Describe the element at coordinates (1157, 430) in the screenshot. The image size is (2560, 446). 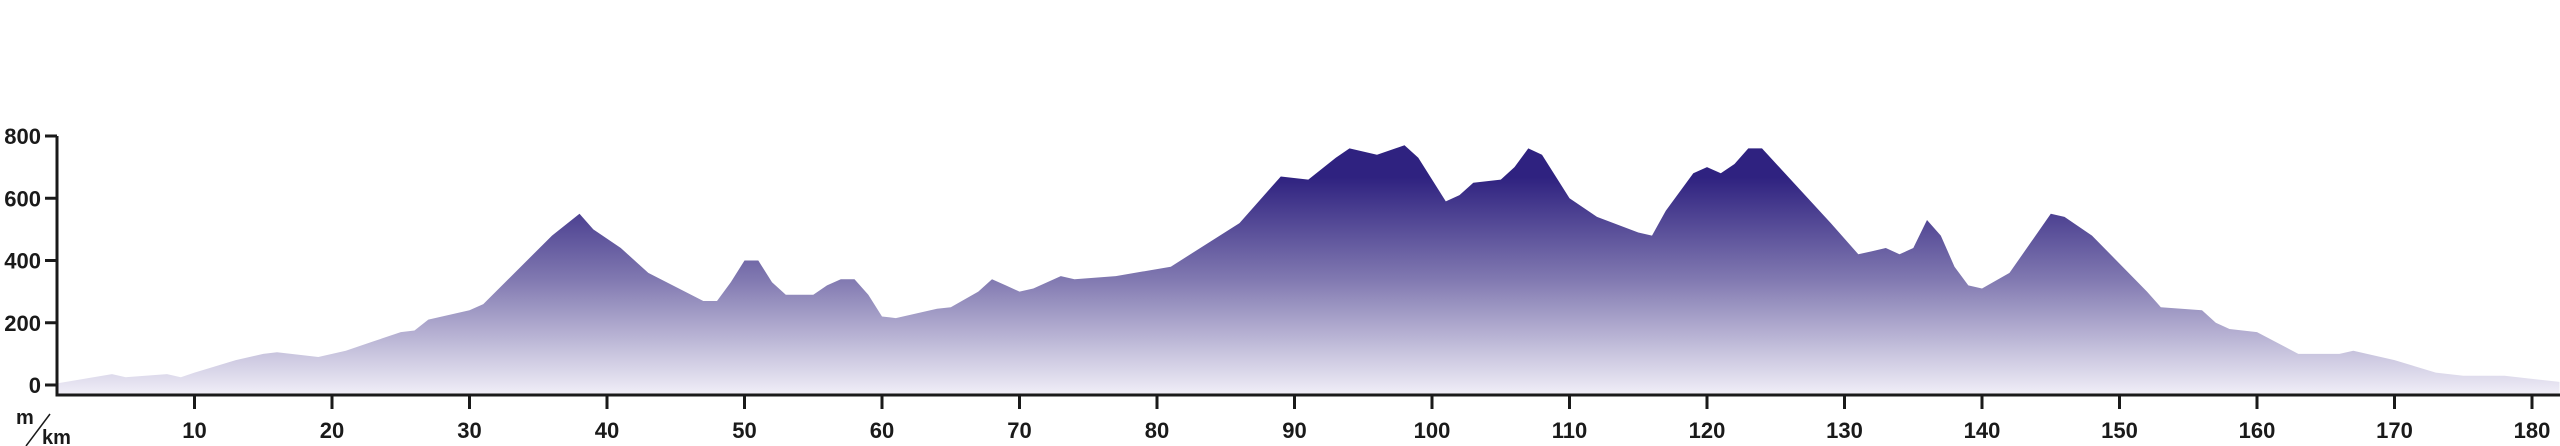
I see `x-tick-label: 80` at that location.